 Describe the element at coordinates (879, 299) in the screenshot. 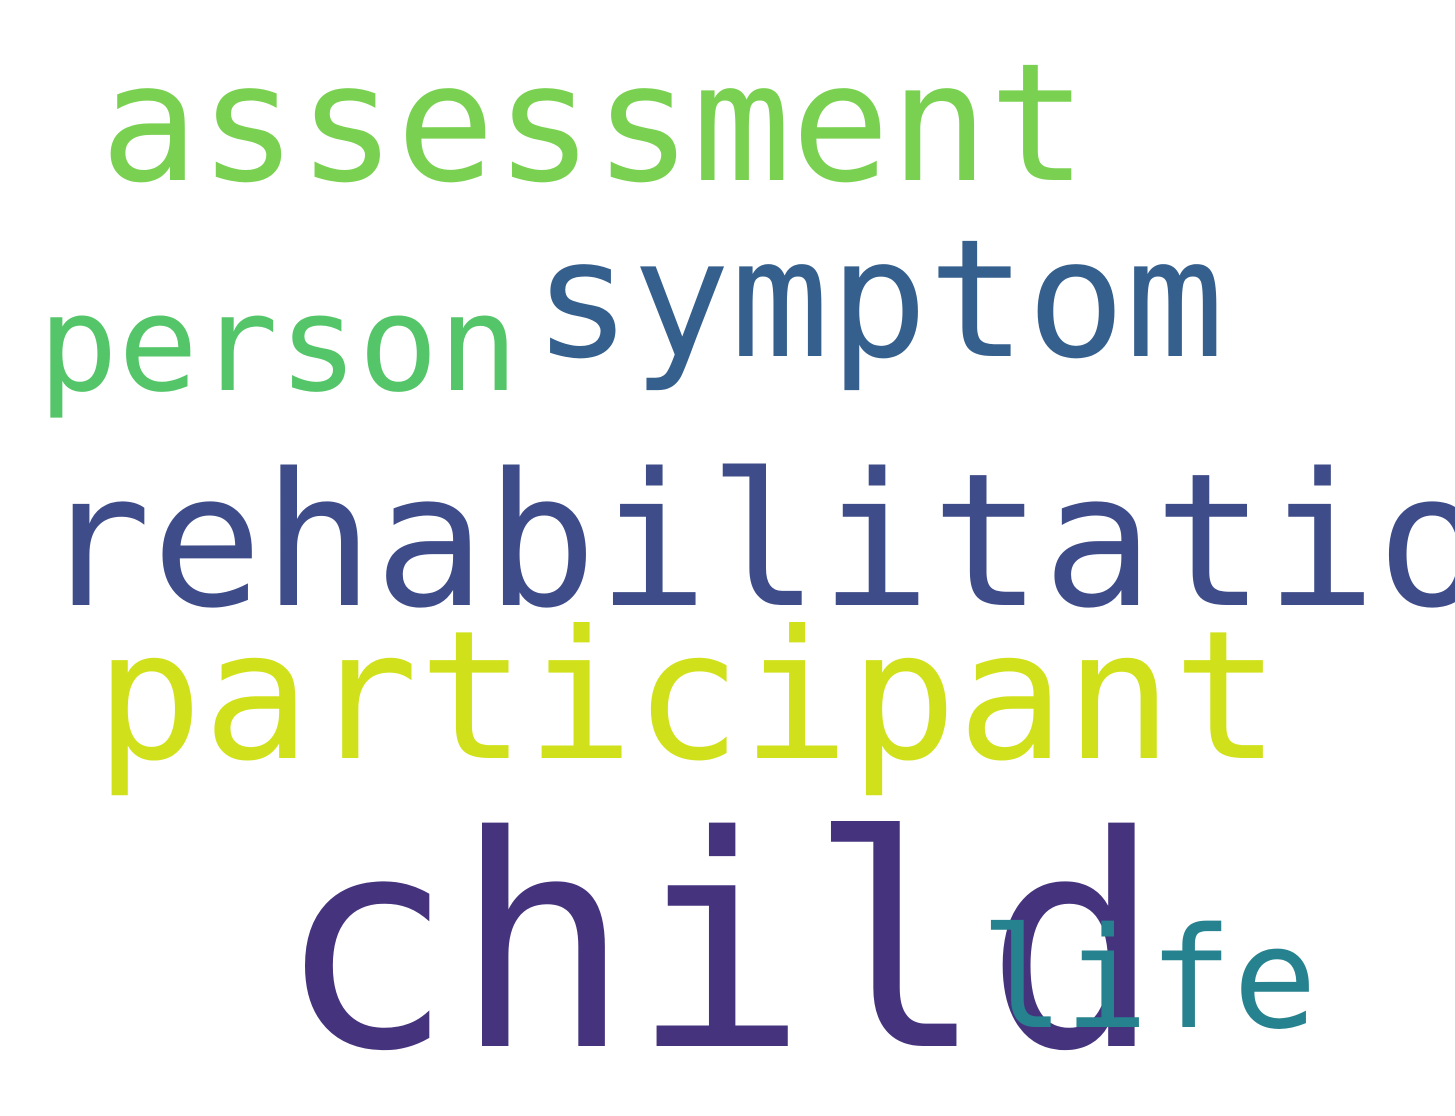

I see `word-symptom: symptom` at that location.